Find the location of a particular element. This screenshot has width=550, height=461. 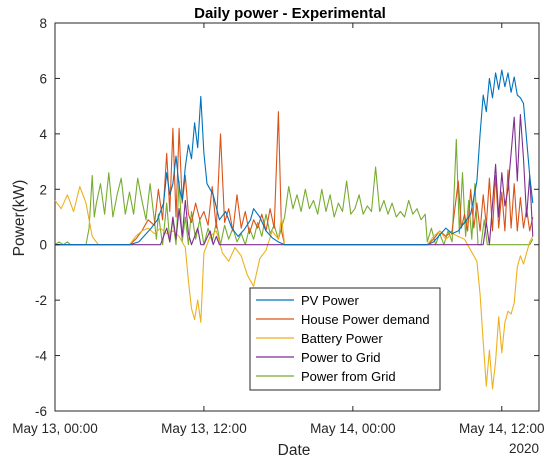

x-tick-label: May 14, 12:00 is located at coordinates (502, 428).